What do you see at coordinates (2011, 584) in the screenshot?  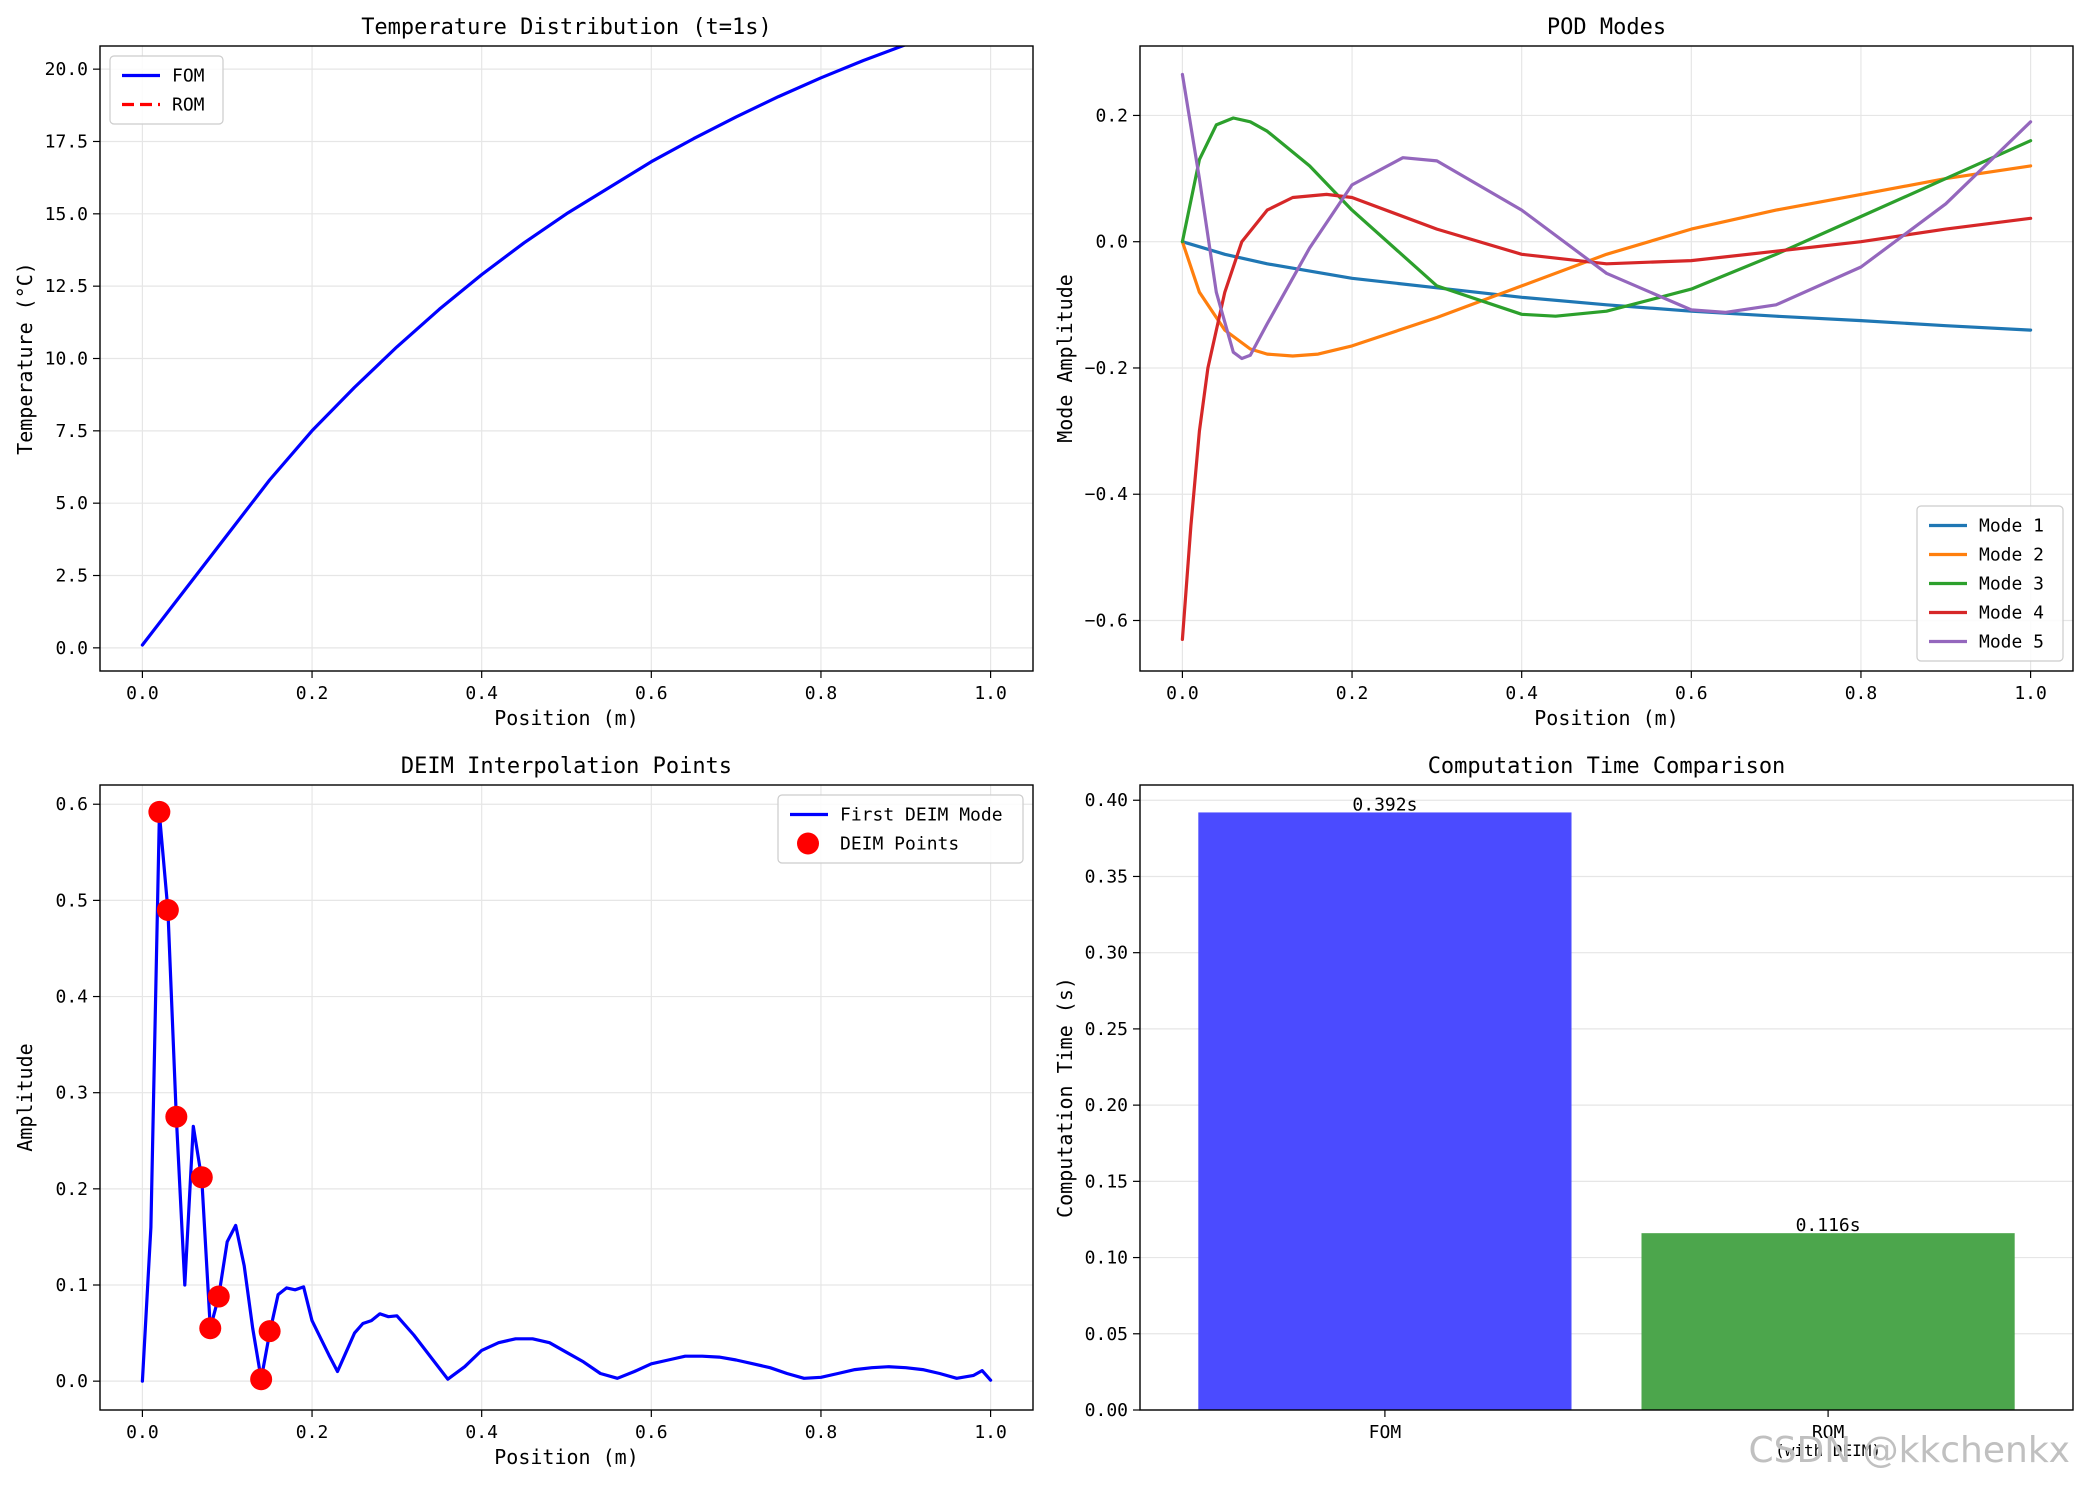 I see `legend-label: Mode 3` at bounding box center [2011, 584].